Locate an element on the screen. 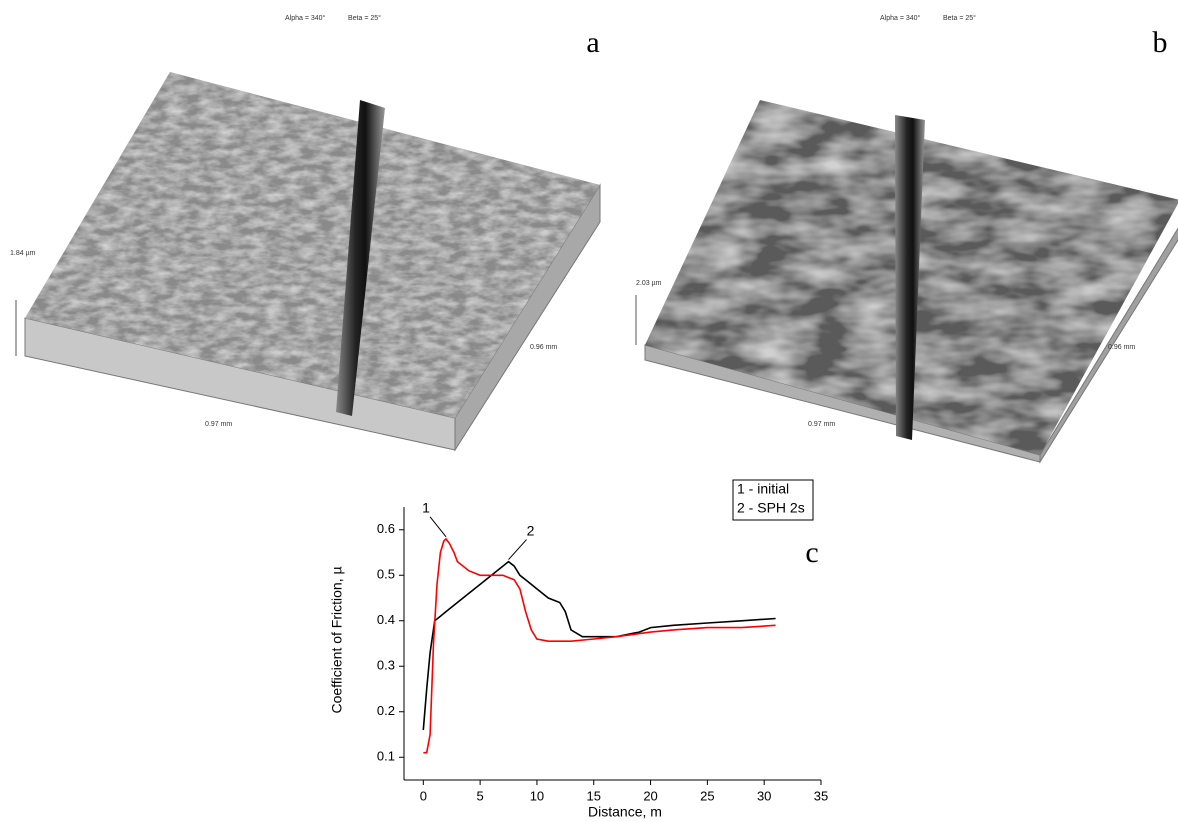 Image resolution: width=1178 pixels, height=822 pixels. z-scale: 2.03 µm is located at coordinates (649, 283).